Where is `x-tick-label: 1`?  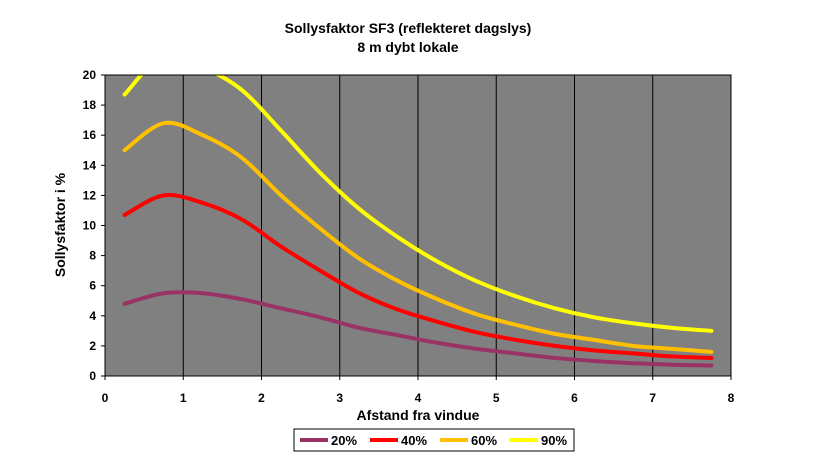 x-tick-label: 1 is located at coordinates (183, 398).